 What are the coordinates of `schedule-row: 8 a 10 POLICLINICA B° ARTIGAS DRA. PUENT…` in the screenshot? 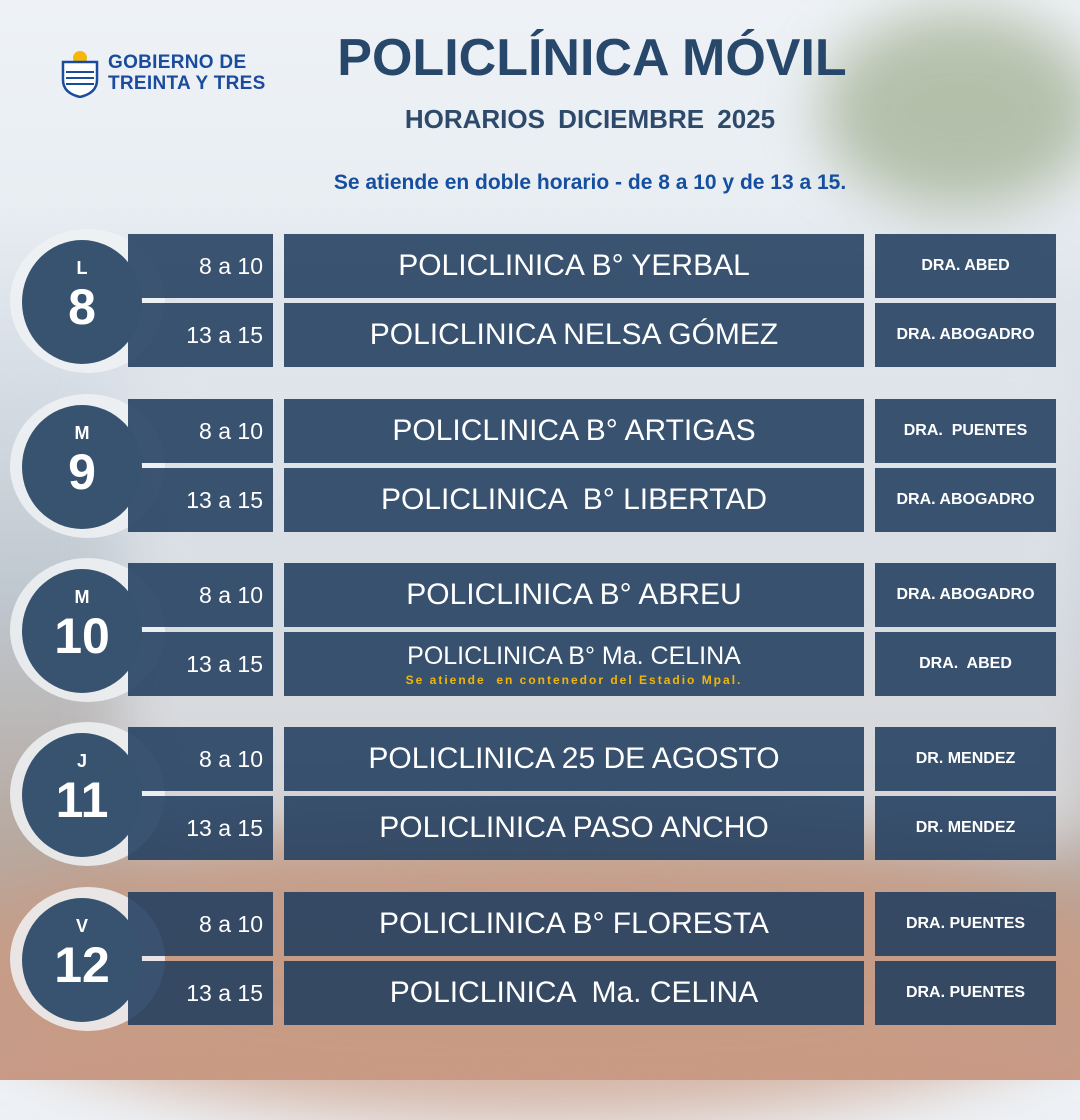 It's located at (540, 431).